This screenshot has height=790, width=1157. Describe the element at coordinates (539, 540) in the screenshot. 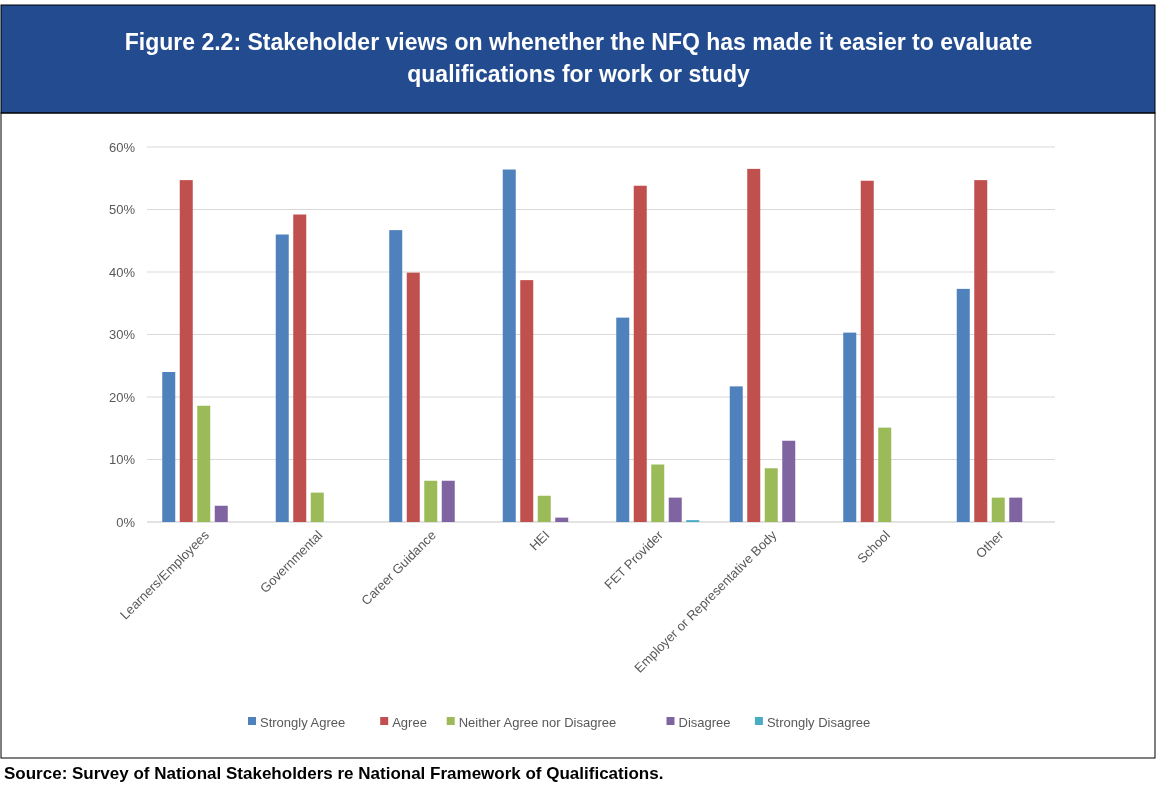

I see `x-tick-label: HEI` at that location.